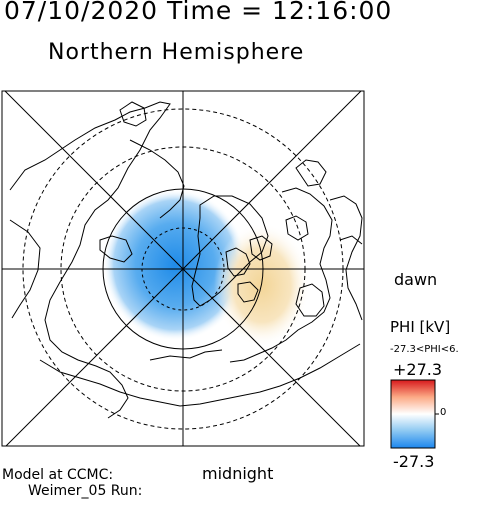 This screenshot has width=484, height=508. I want to click on colorbar-min-label: -27.3, so click(414, 461).